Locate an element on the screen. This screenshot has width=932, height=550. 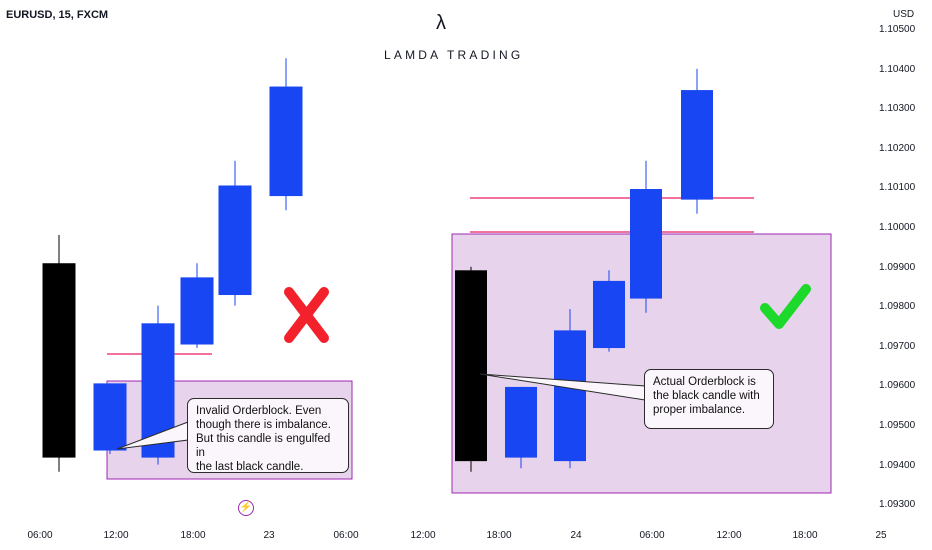
price-tick-label: 1.09700 is located at coordinates (897, 346).